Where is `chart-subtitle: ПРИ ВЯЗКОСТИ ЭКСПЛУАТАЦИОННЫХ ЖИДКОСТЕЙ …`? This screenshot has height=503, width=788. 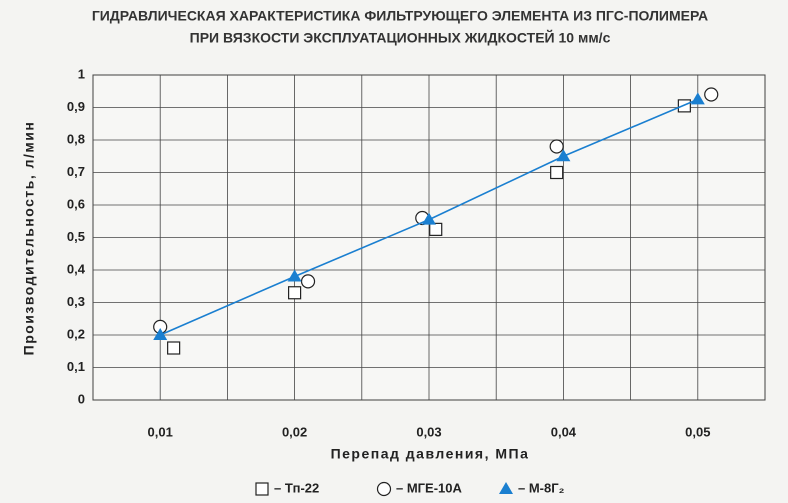
chart-subtitle: ПРИ ВЯЗКОСТИ ЭКСПЛУАТАЦИОННЫХ ЖИДКОСТЕЙ … is located at coordinates (400, 37).